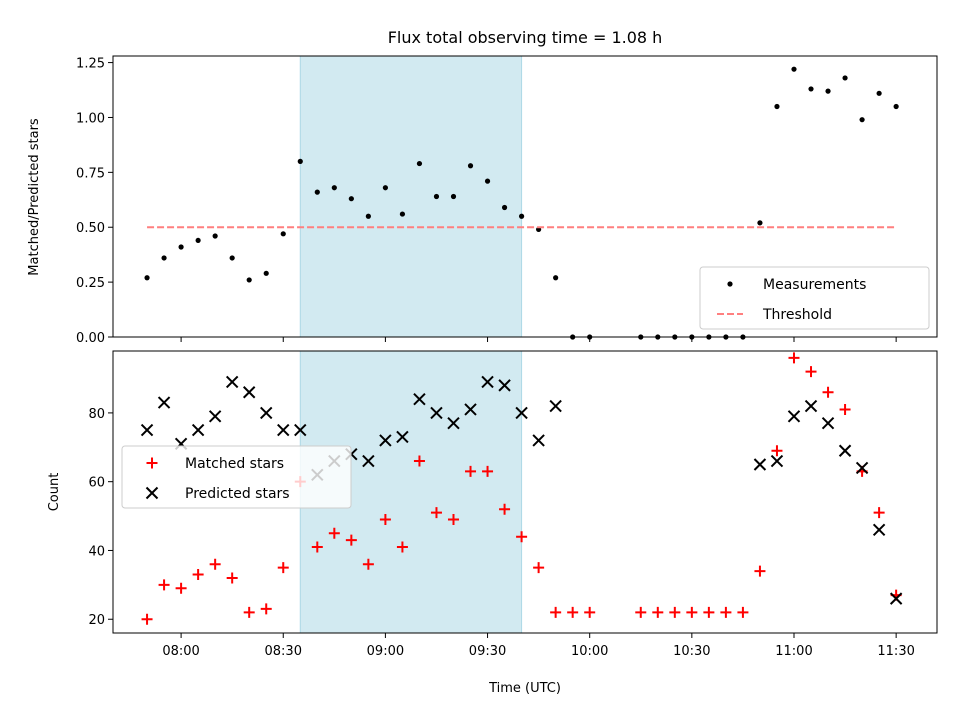 The image size is (960, 720). I want to click on x-tick-label: 11:00, so click(793, 651).